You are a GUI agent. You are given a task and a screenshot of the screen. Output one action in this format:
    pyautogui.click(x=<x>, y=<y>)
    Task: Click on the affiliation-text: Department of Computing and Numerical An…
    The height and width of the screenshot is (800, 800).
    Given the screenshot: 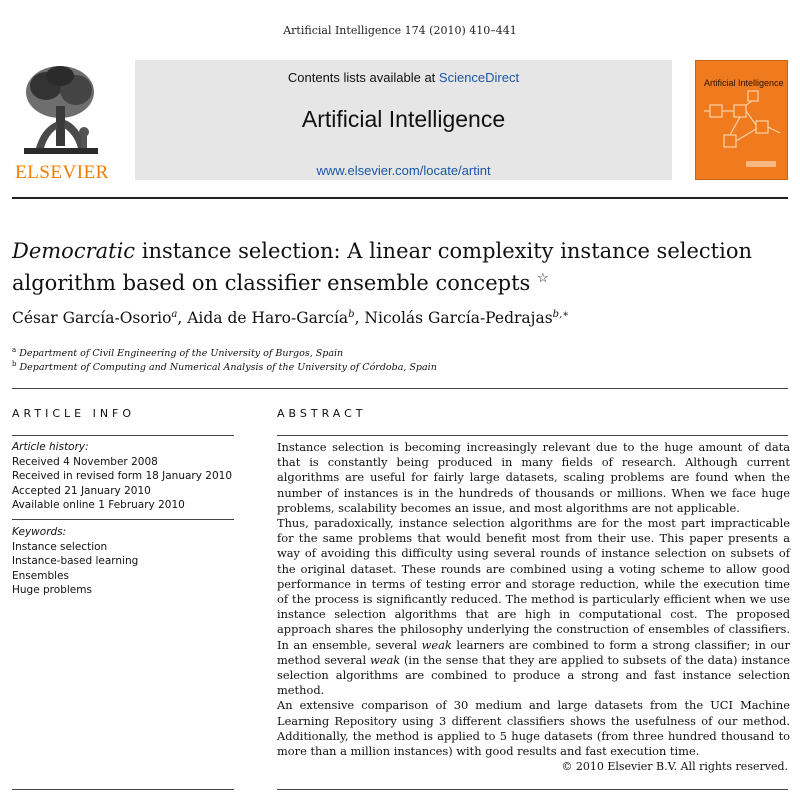 What is the action you would take?
    pyautogui.click(x=228, y=368)
    